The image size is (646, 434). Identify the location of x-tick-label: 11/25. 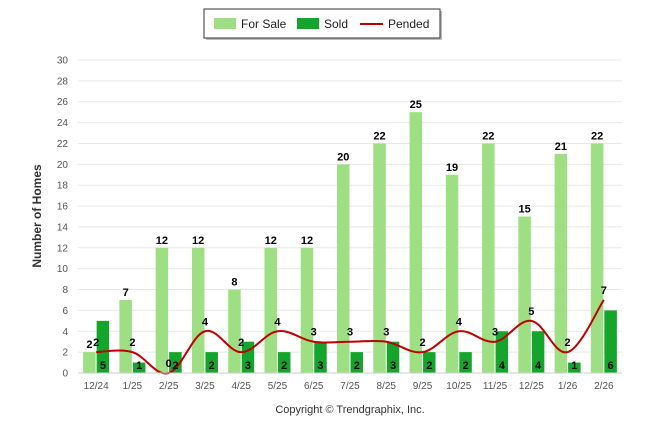
(495, 386).